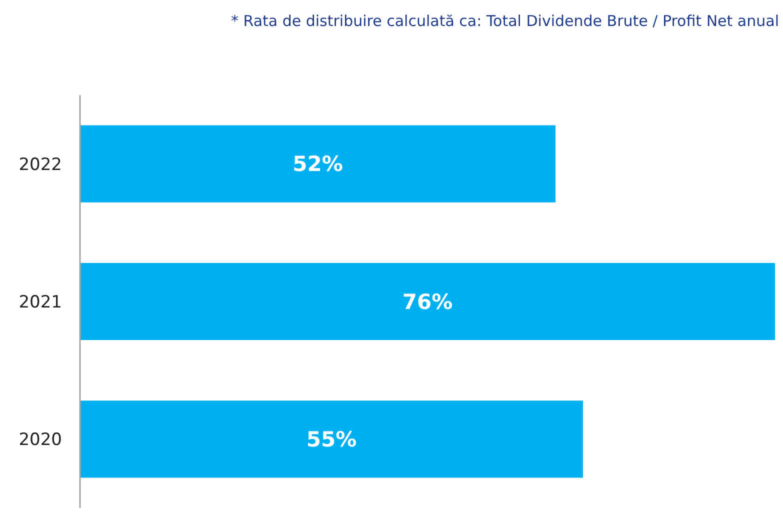 The width and height of the screenshot is (783, 518). Describe the element at coordinates (504, 21) in the screenshot. I see `text: * Rata de distribuire calculată ca: Total Dividende Brute / Profit Net anual` at that location.